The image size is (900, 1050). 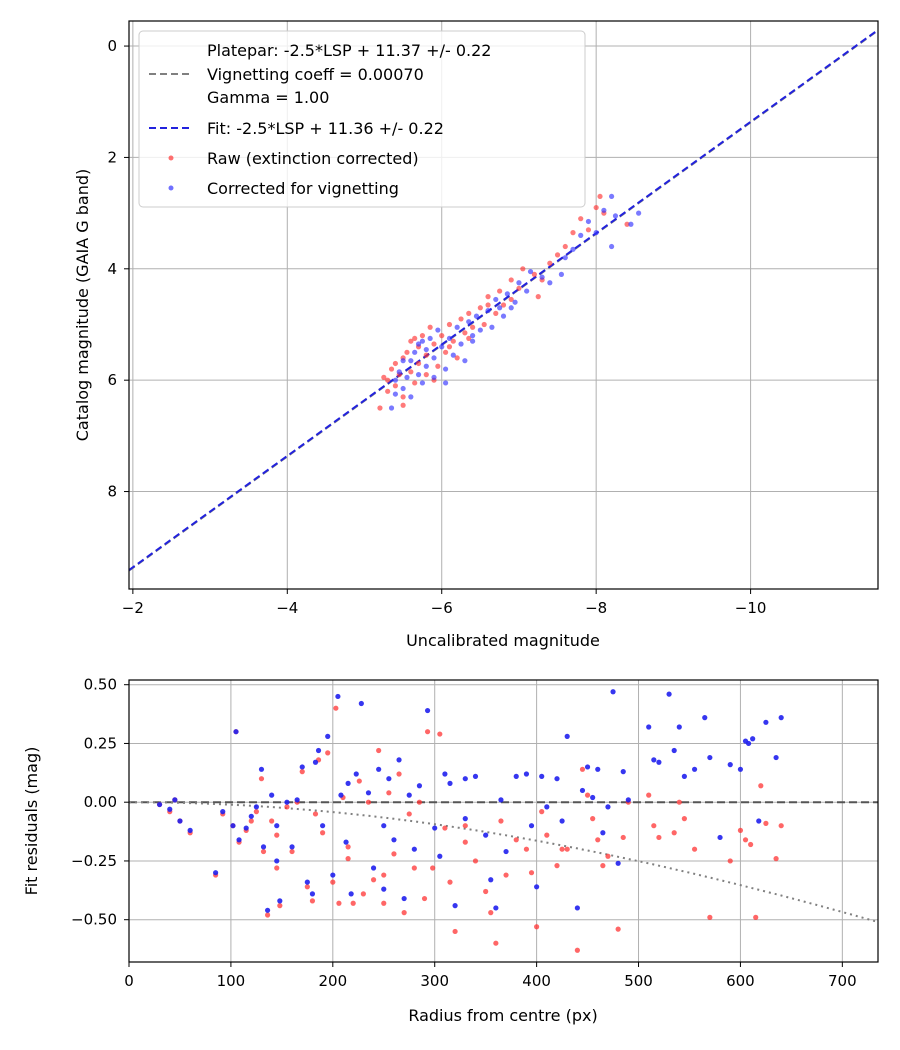 What do you see at coordinates (94, 920) in the screenshot?
I see `bottom-y-tick-label: −0.50` at bounding box center [94, 920].